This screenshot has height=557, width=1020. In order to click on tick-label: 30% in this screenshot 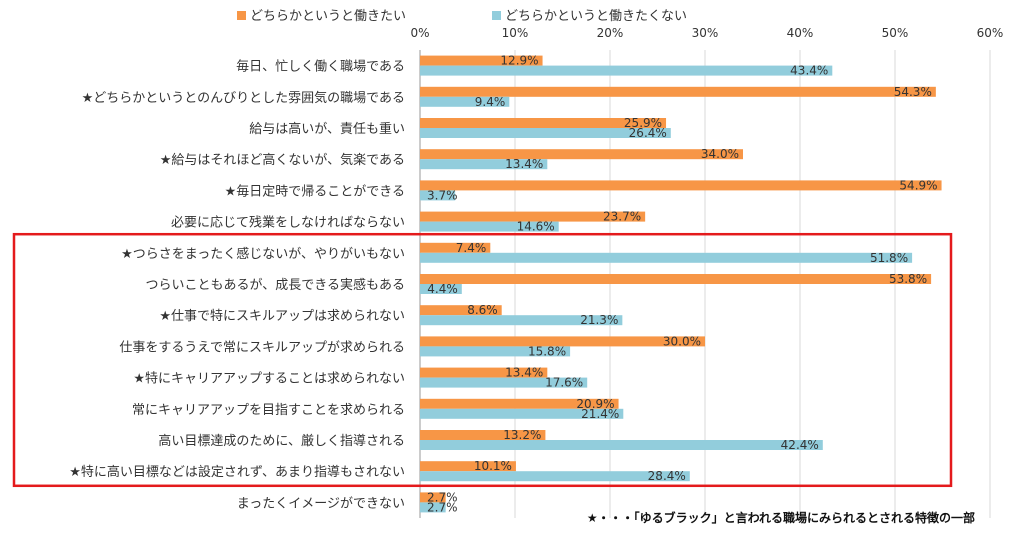, I will do `click(705, 33)`.